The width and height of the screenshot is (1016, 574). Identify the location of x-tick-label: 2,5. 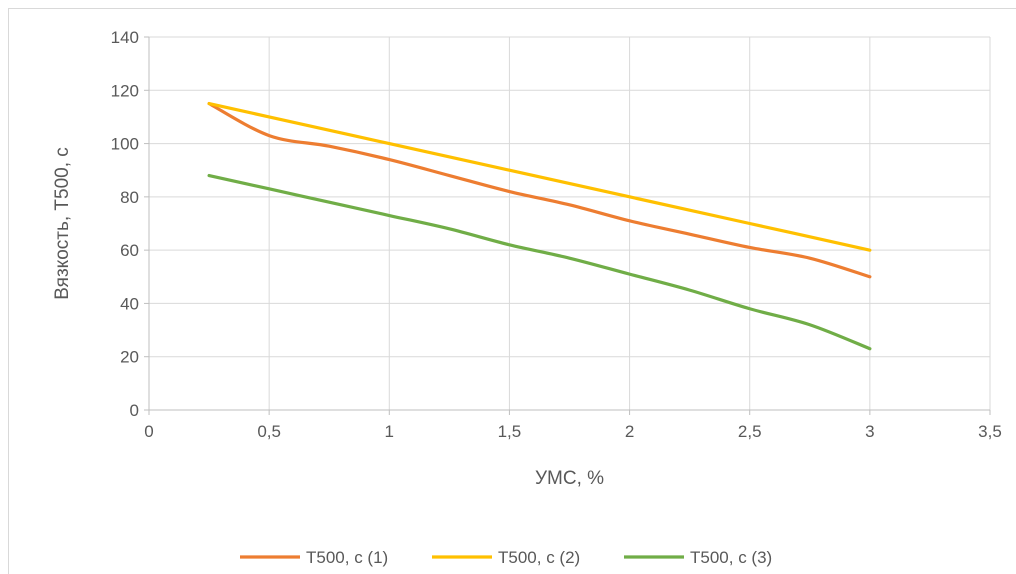
(750, 431).